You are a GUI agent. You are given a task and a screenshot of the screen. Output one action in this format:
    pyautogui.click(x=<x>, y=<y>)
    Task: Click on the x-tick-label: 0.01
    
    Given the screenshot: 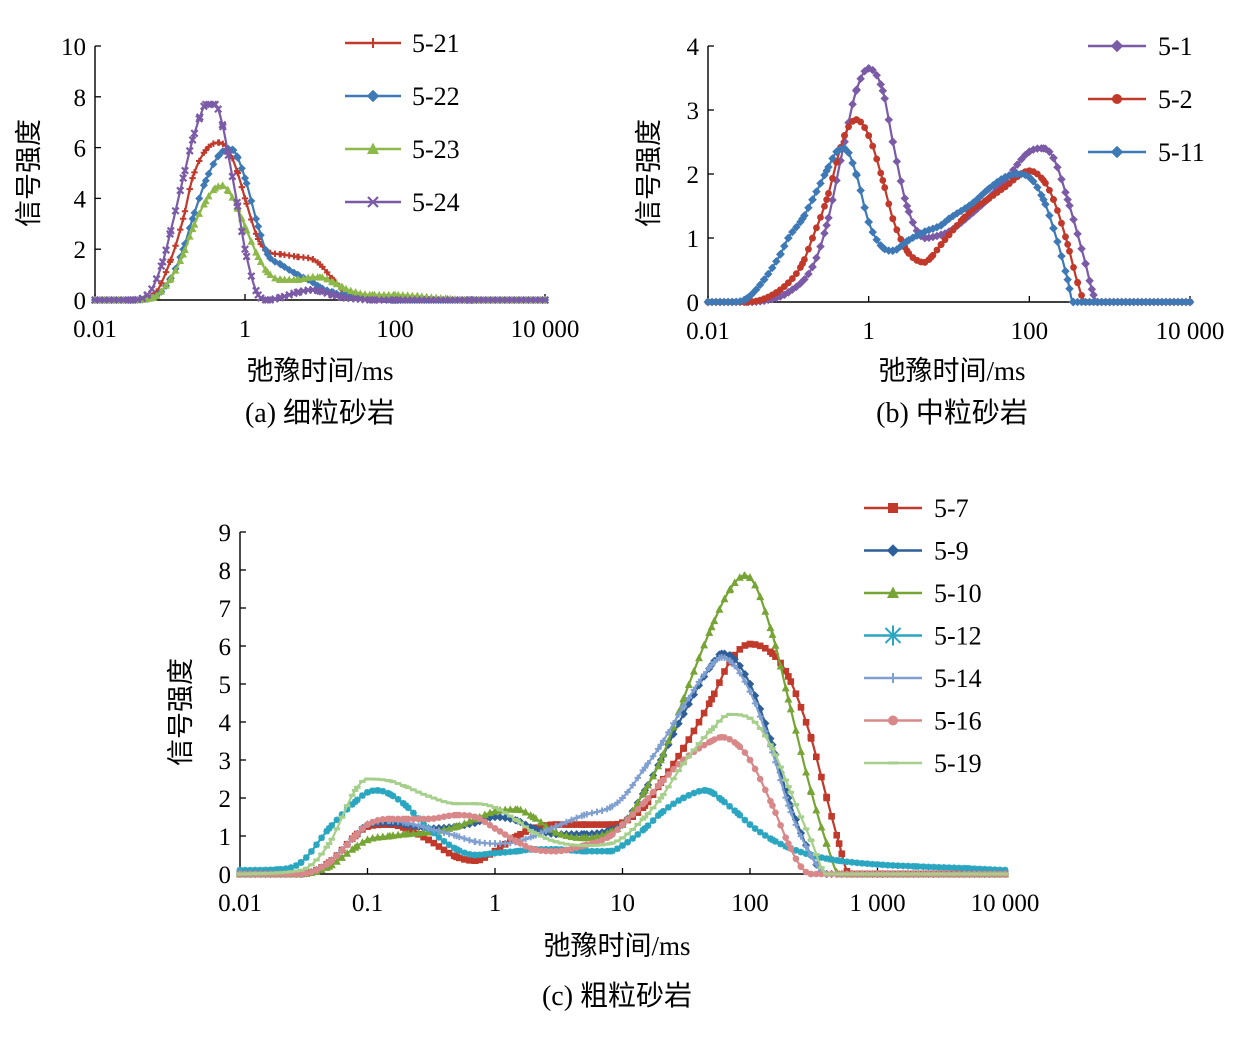 What is the action you would take?
    pyautogui.click(x=95, y=329)
    